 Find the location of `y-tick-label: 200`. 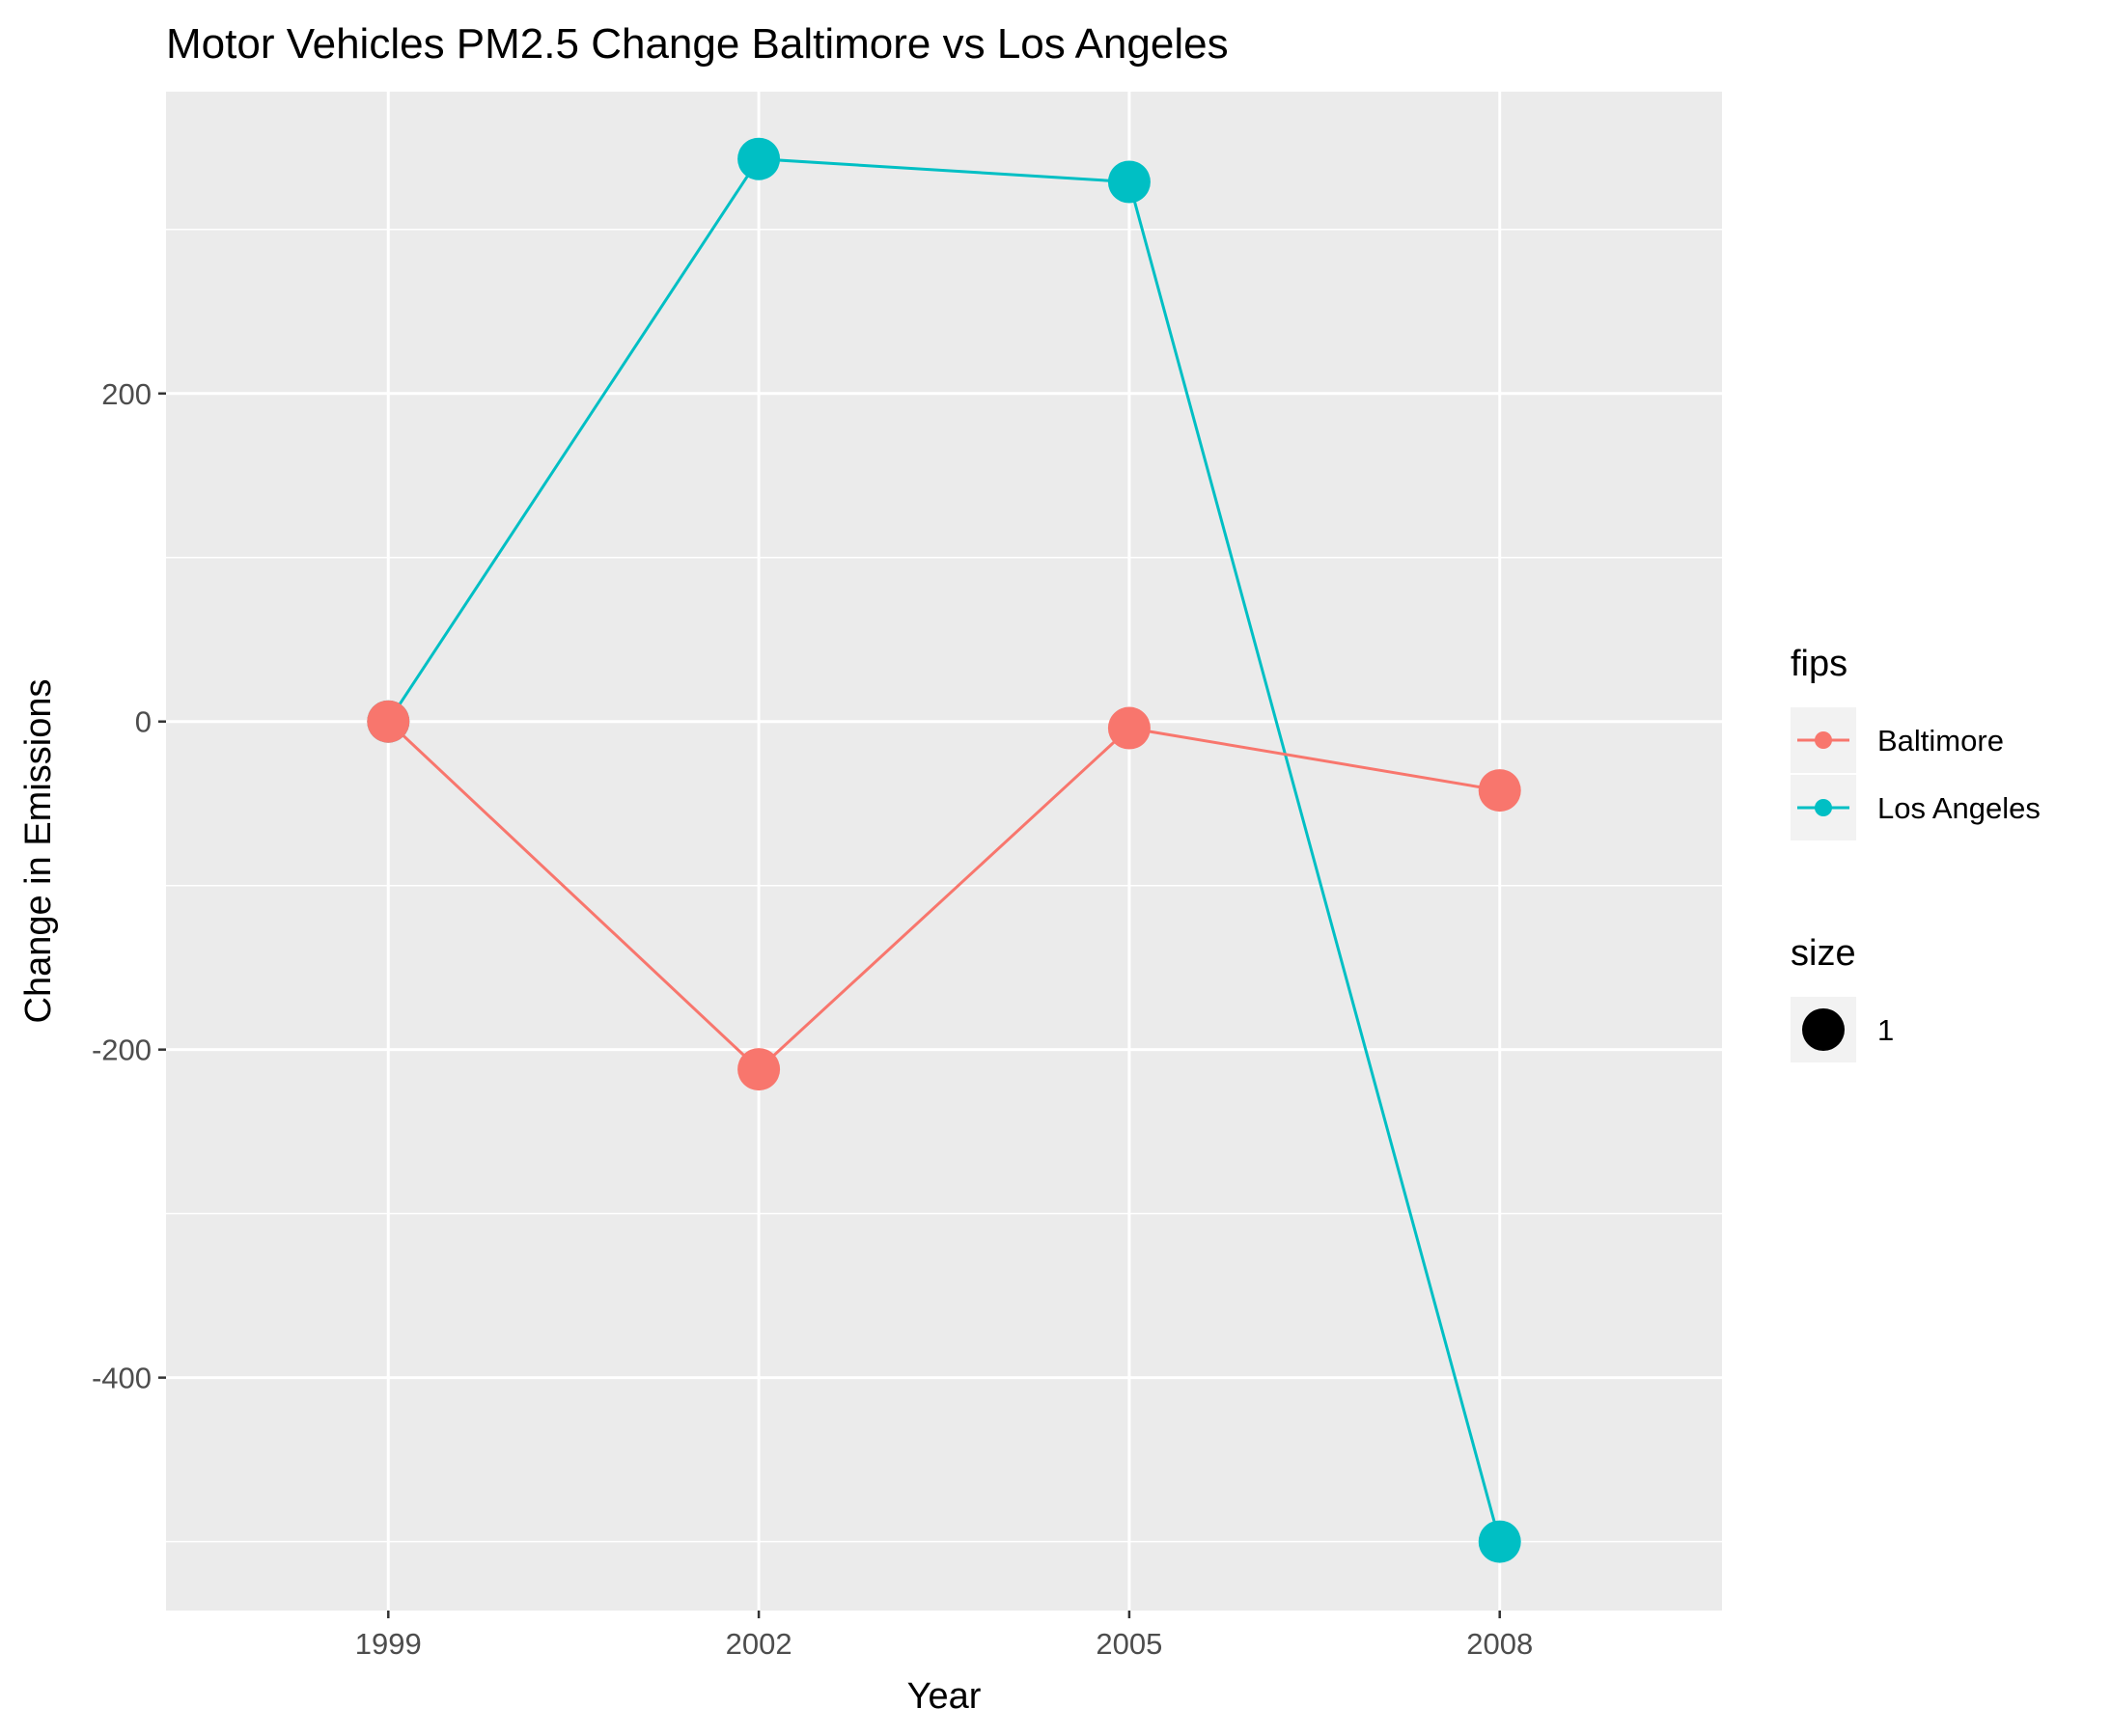

y-tick-label: 200 is located at coordinates (126, 394).